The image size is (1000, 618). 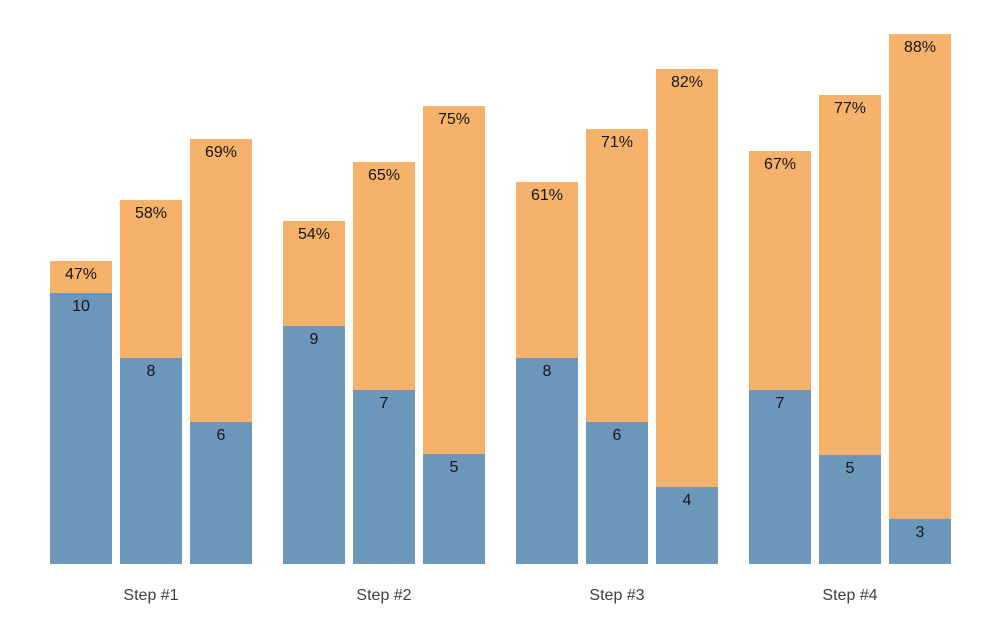 I want to click on stacked-bar: 69% 6, so click(x=221, y=351).